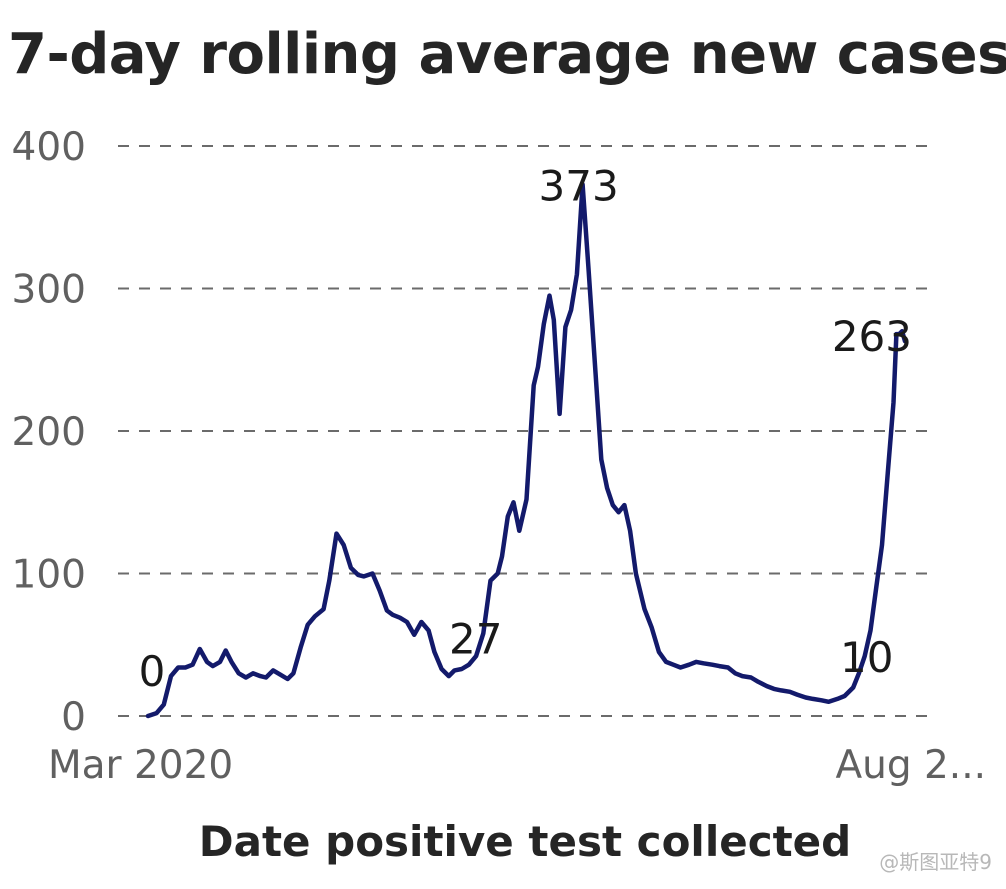  What do you see at coordinates (49, 575) in the screenshot?
I see `y-tick-label-100: 100` at bounding box center [49, 575].